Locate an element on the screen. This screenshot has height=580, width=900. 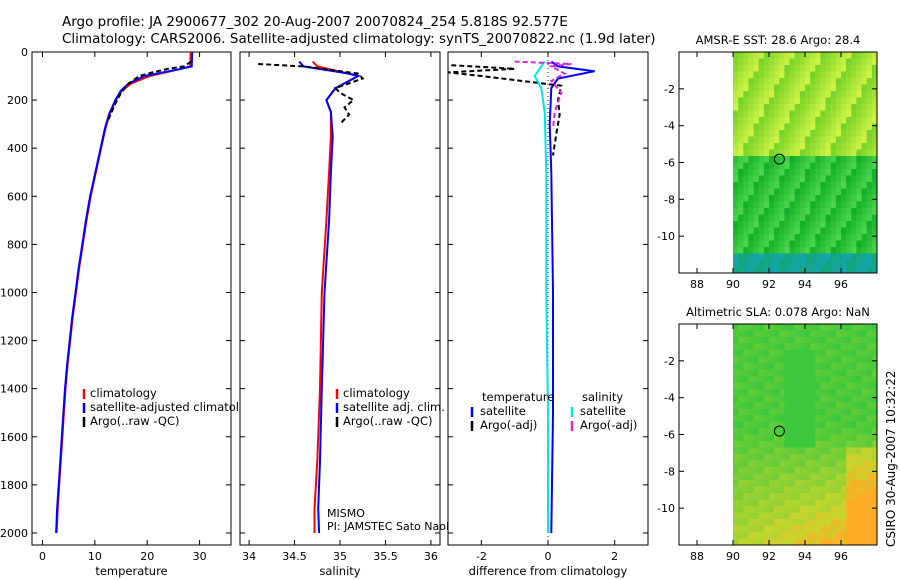
sst_map-y-tick-label: -6 is located at coordinates (669, 163).